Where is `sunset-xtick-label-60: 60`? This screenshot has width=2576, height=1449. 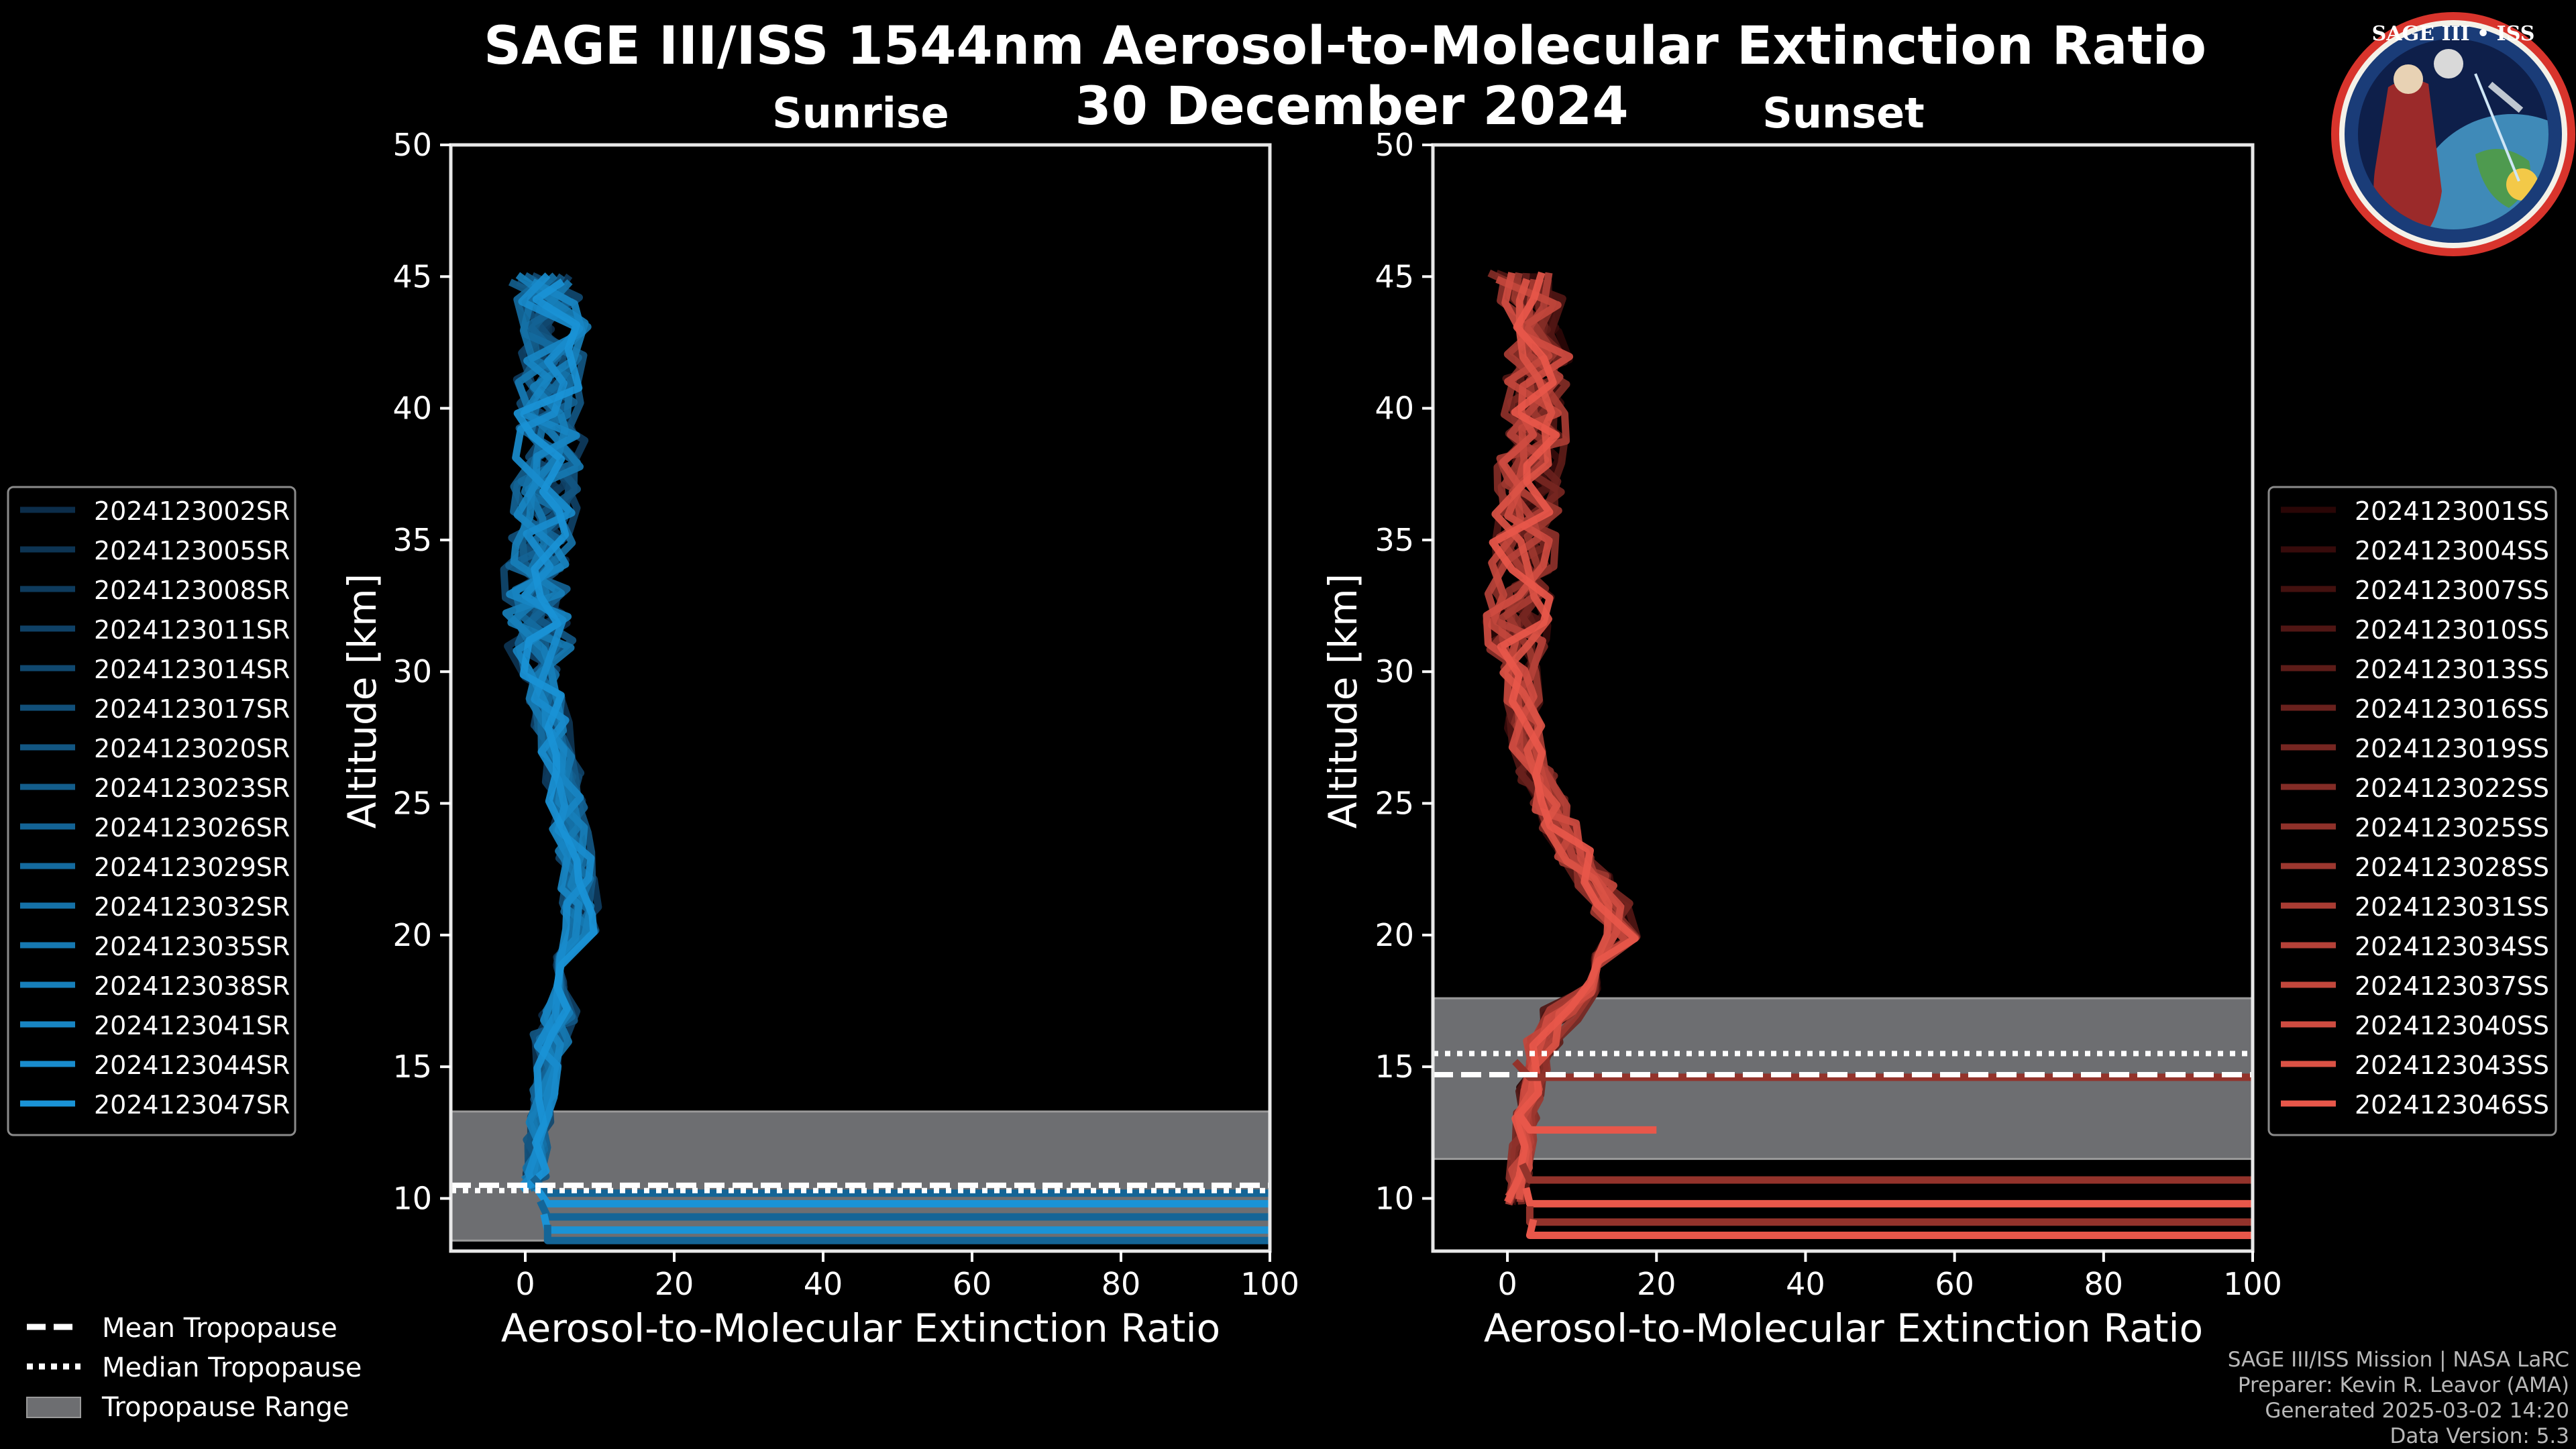
sunset-xtick-label-60: 60 is located at coordinates (1954, 1284).